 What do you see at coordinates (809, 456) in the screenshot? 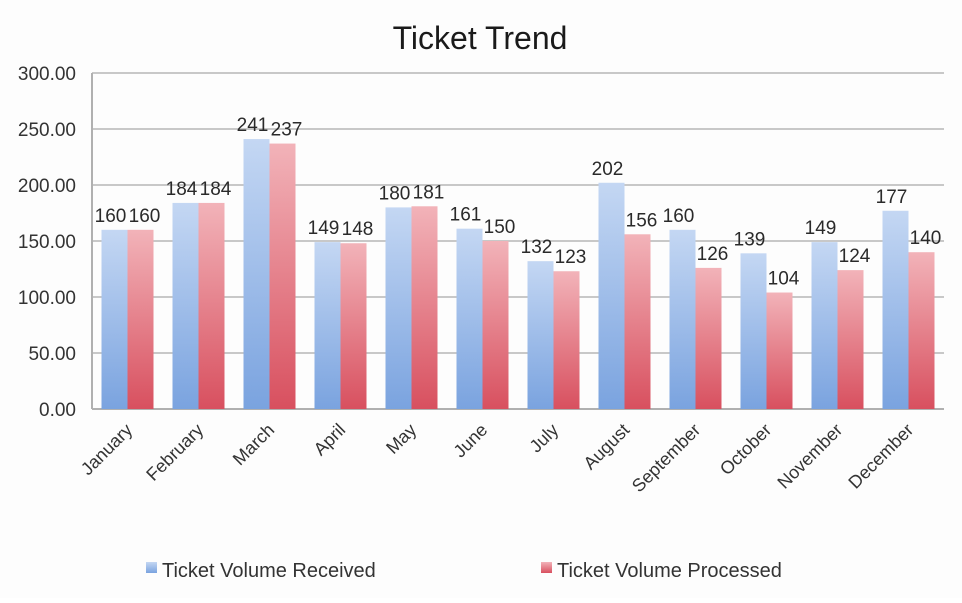
I see `x-tick-label: November` at bounding box center [809, 456].